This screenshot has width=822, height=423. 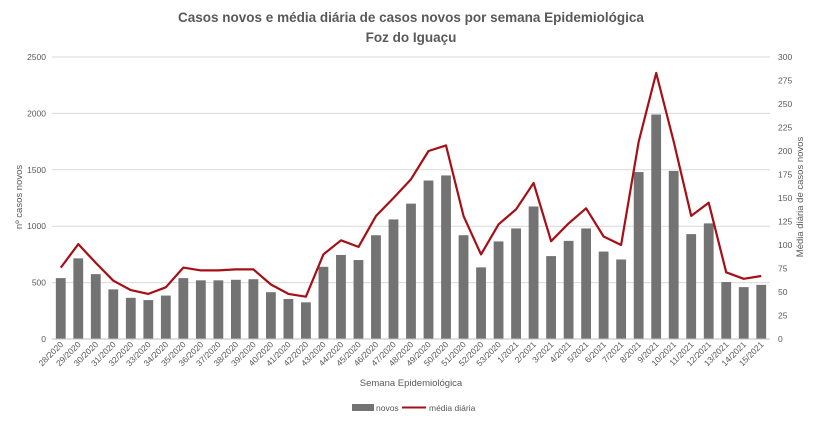 What do you see at coordinates (288, 318) in the screenshot?
I see `bar-41-2020` at bounding box center [288, 318].